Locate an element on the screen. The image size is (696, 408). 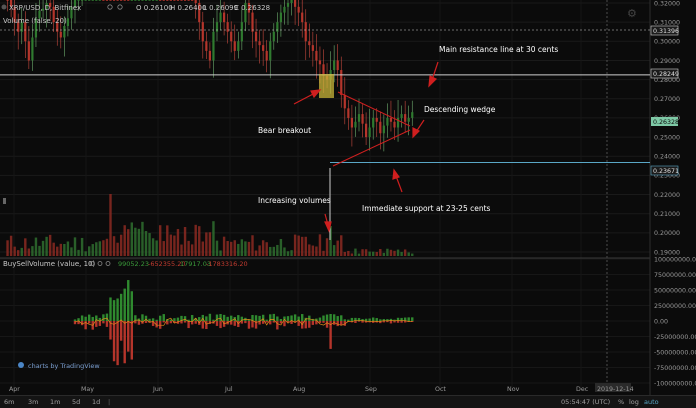
volumes-arrowhead is located at coordinates (328, 227).